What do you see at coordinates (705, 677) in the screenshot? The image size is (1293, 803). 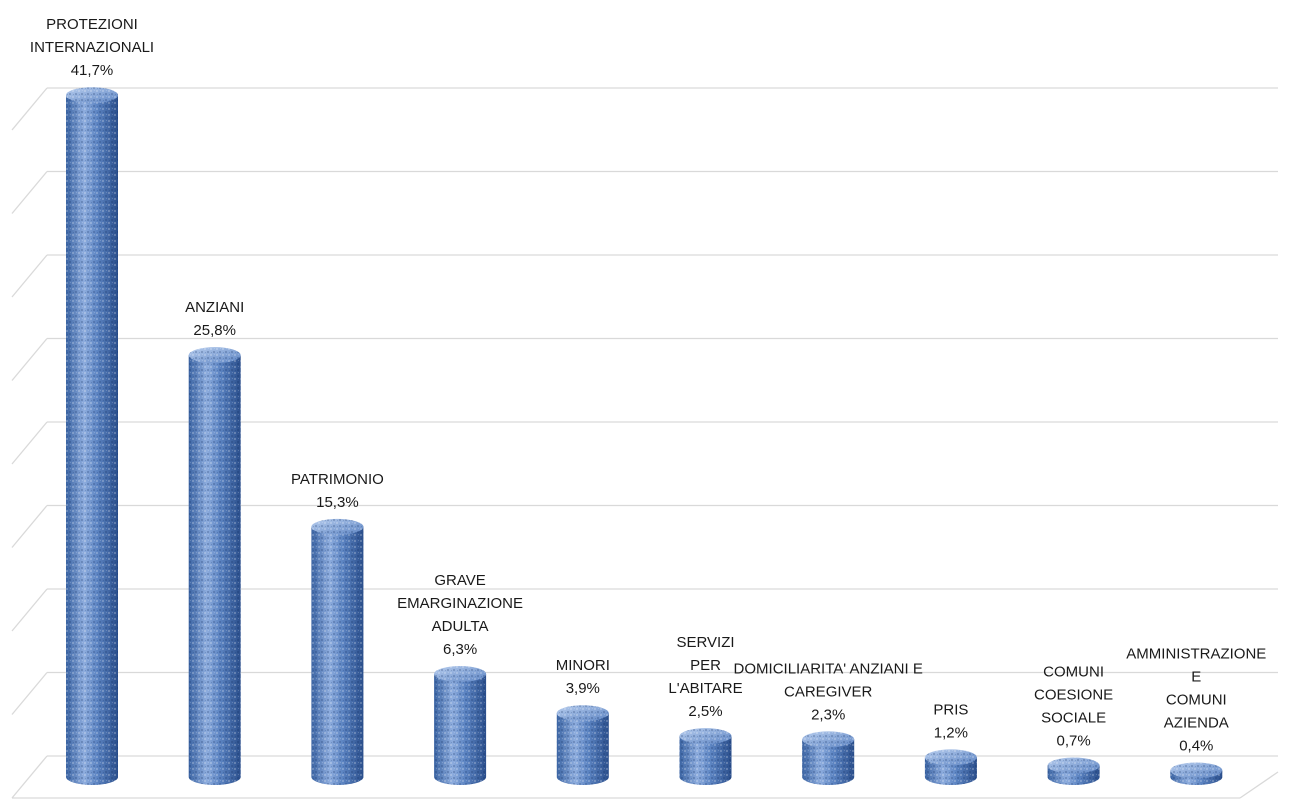 I see `data-label: SERVIZI PER L'ABITARE 2,5%` at bounding box center [705, 677].